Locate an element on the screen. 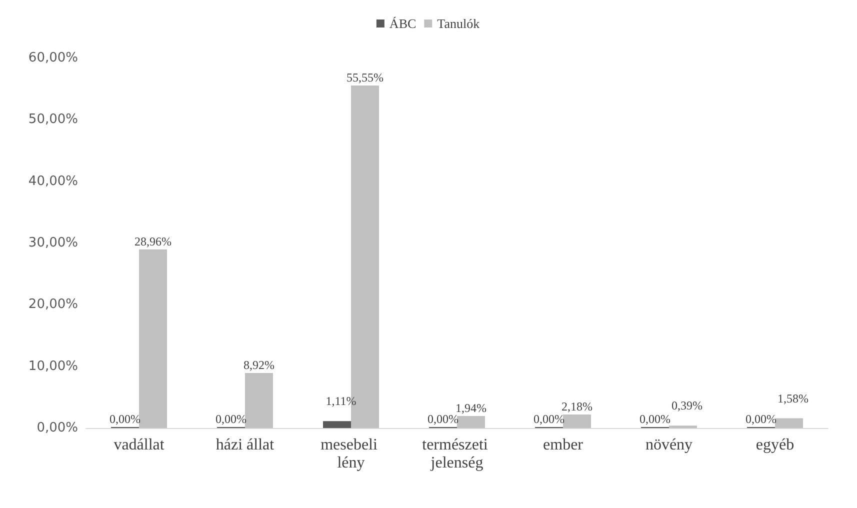  x-tick-label: növény is located at coordinates (669, 445).